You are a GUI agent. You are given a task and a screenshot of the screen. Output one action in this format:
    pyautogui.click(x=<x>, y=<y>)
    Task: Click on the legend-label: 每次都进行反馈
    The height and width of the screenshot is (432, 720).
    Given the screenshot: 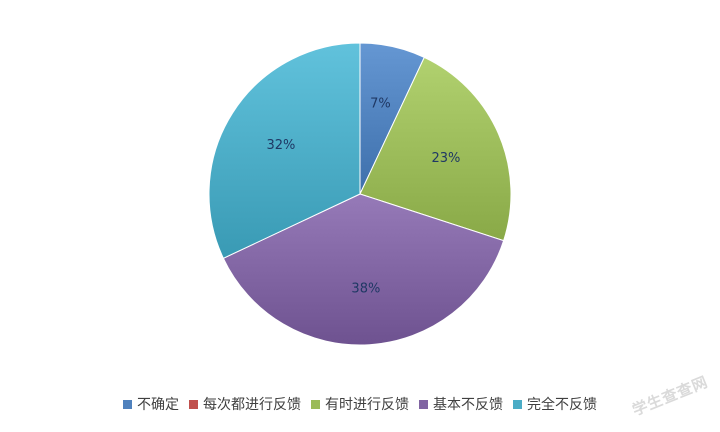 What is the action you would take?
    pyautogui.click(x=252, y=405)
    